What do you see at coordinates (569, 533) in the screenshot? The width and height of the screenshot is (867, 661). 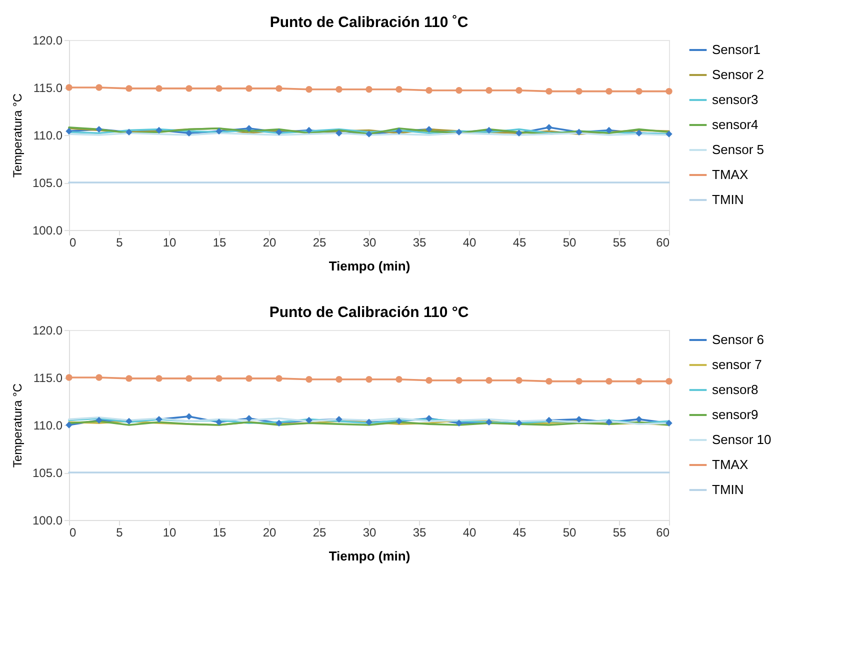 I see `x-tick-label: 50` at bounding box center [569, 533].